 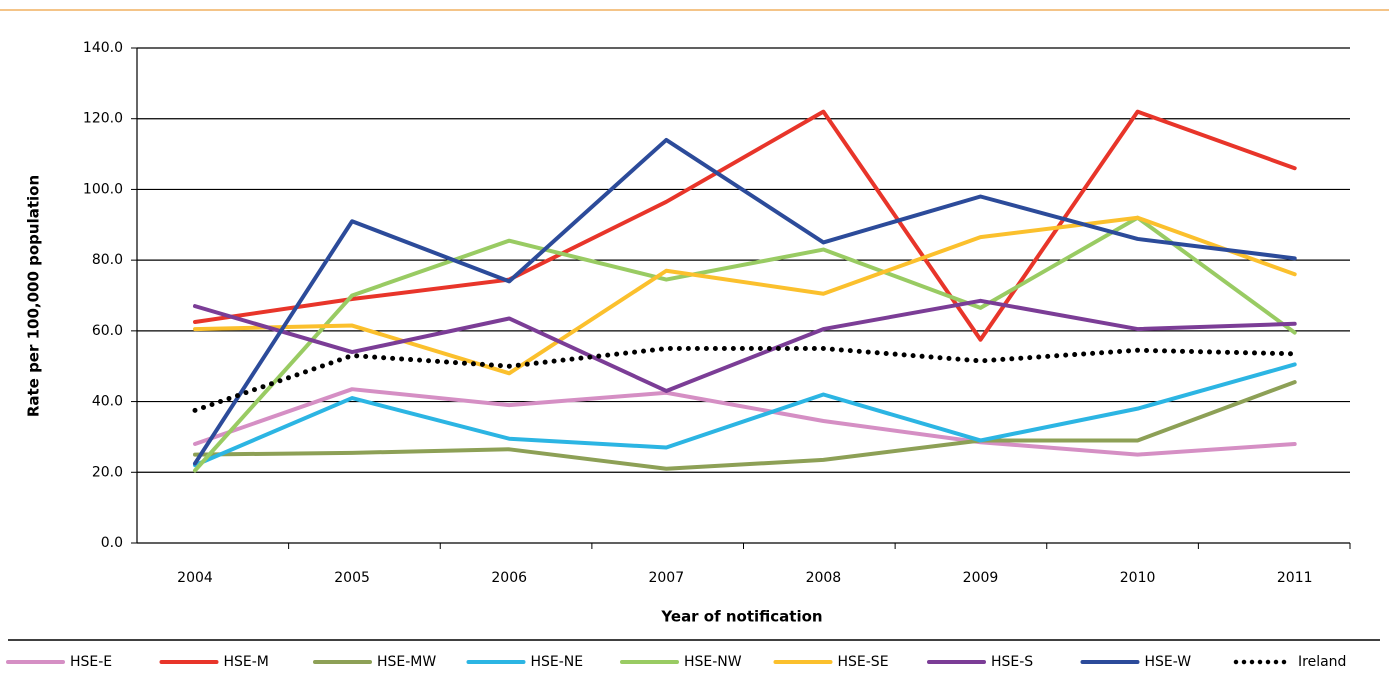 I want to click on legend-label: HSE-W, so click(x=1168, y=662).